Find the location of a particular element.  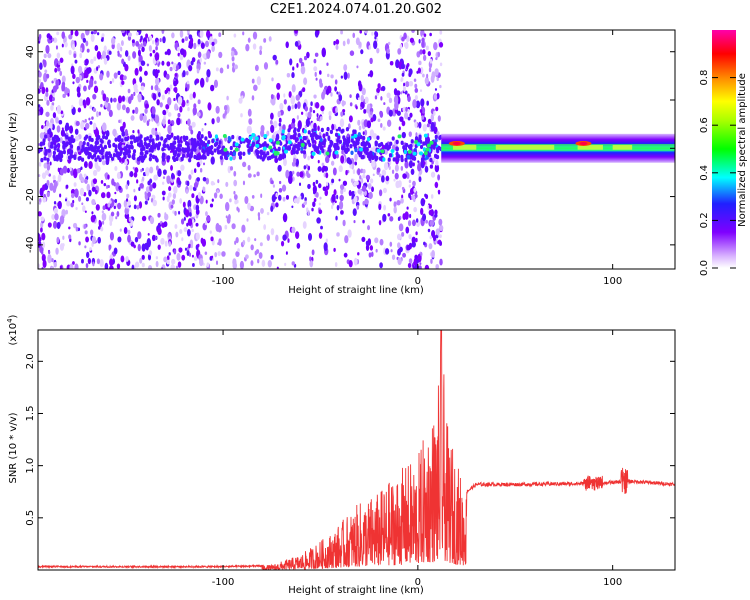

x-tick-label: 0 is located at coordinates (418, 281).